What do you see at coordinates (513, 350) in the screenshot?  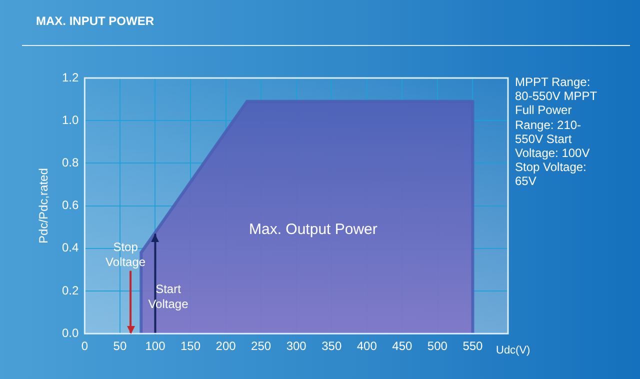 I see `x-axis-title: Udc(V)` at bounding box center [513, 350].